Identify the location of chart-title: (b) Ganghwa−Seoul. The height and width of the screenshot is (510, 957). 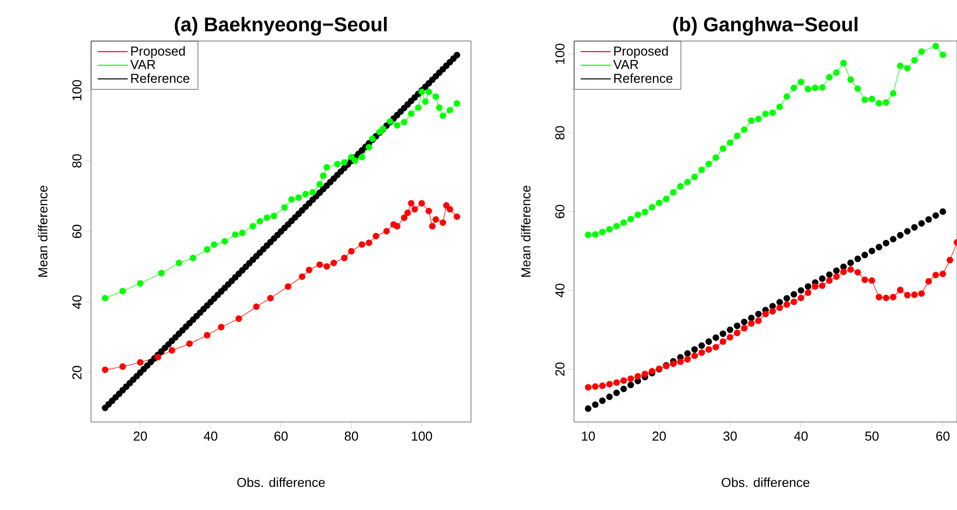
(765, 26).